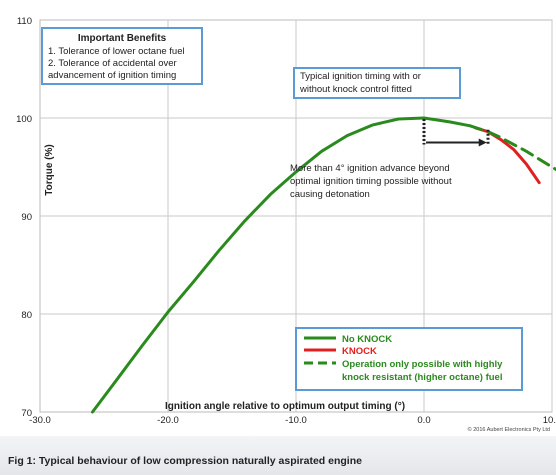  I want to click on legend-label-high-octane-2: knock resistant (higher octane) fuel, so click(422, 377).